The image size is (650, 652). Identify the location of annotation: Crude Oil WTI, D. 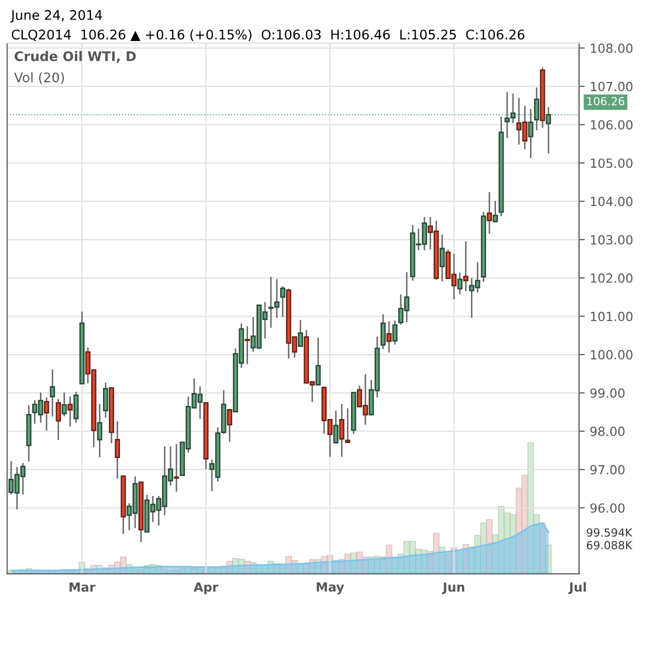
(75, 56).